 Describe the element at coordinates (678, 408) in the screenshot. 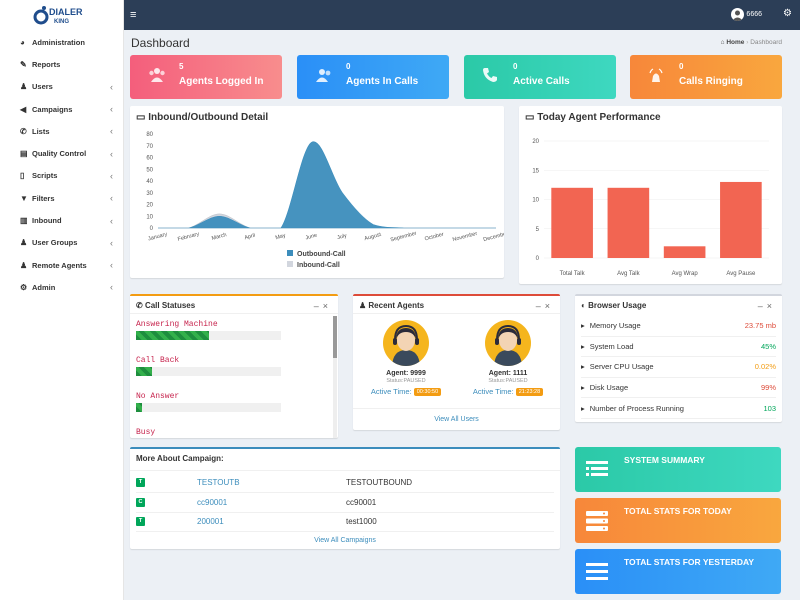

I see `browser-usage-row: ▸ Number of Process Running 103` at that location.